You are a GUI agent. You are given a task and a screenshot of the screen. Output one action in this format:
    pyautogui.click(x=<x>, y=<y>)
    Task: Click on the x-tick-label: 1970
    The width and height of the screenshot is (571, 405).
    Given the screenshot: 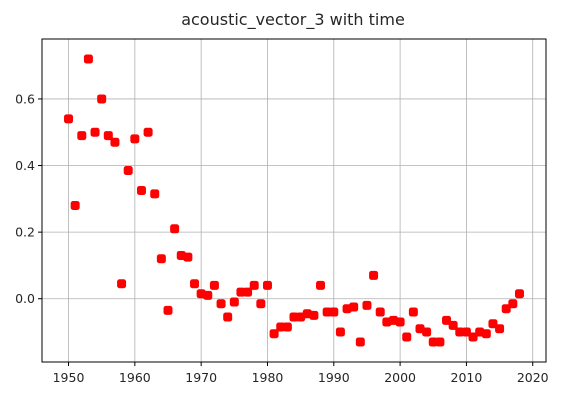 What is the action you would take?
    pyautogui.click(x=201, y=377)
    